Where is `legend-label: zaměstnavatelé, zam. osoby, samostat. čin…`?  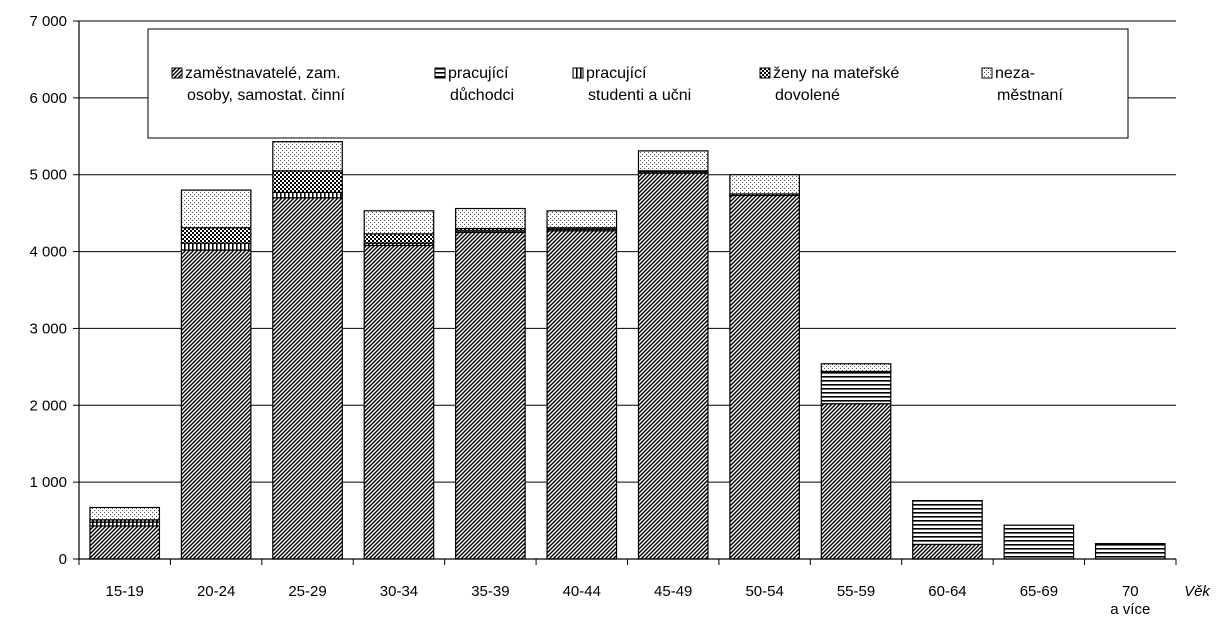
legend-label: zaměstnavatelé, zam. osoby, samostat. čin… is located at coordinates (265, 84).